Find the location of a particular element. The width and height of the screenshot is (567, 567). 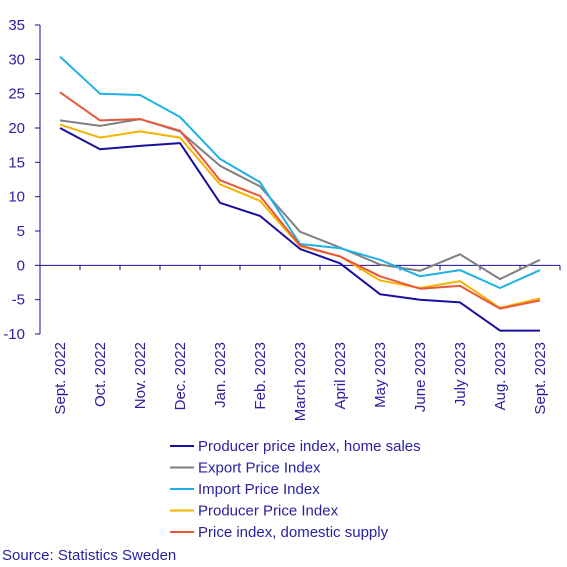

x-tick-label: Nov. 2022 is located at coordinates (140, 375).